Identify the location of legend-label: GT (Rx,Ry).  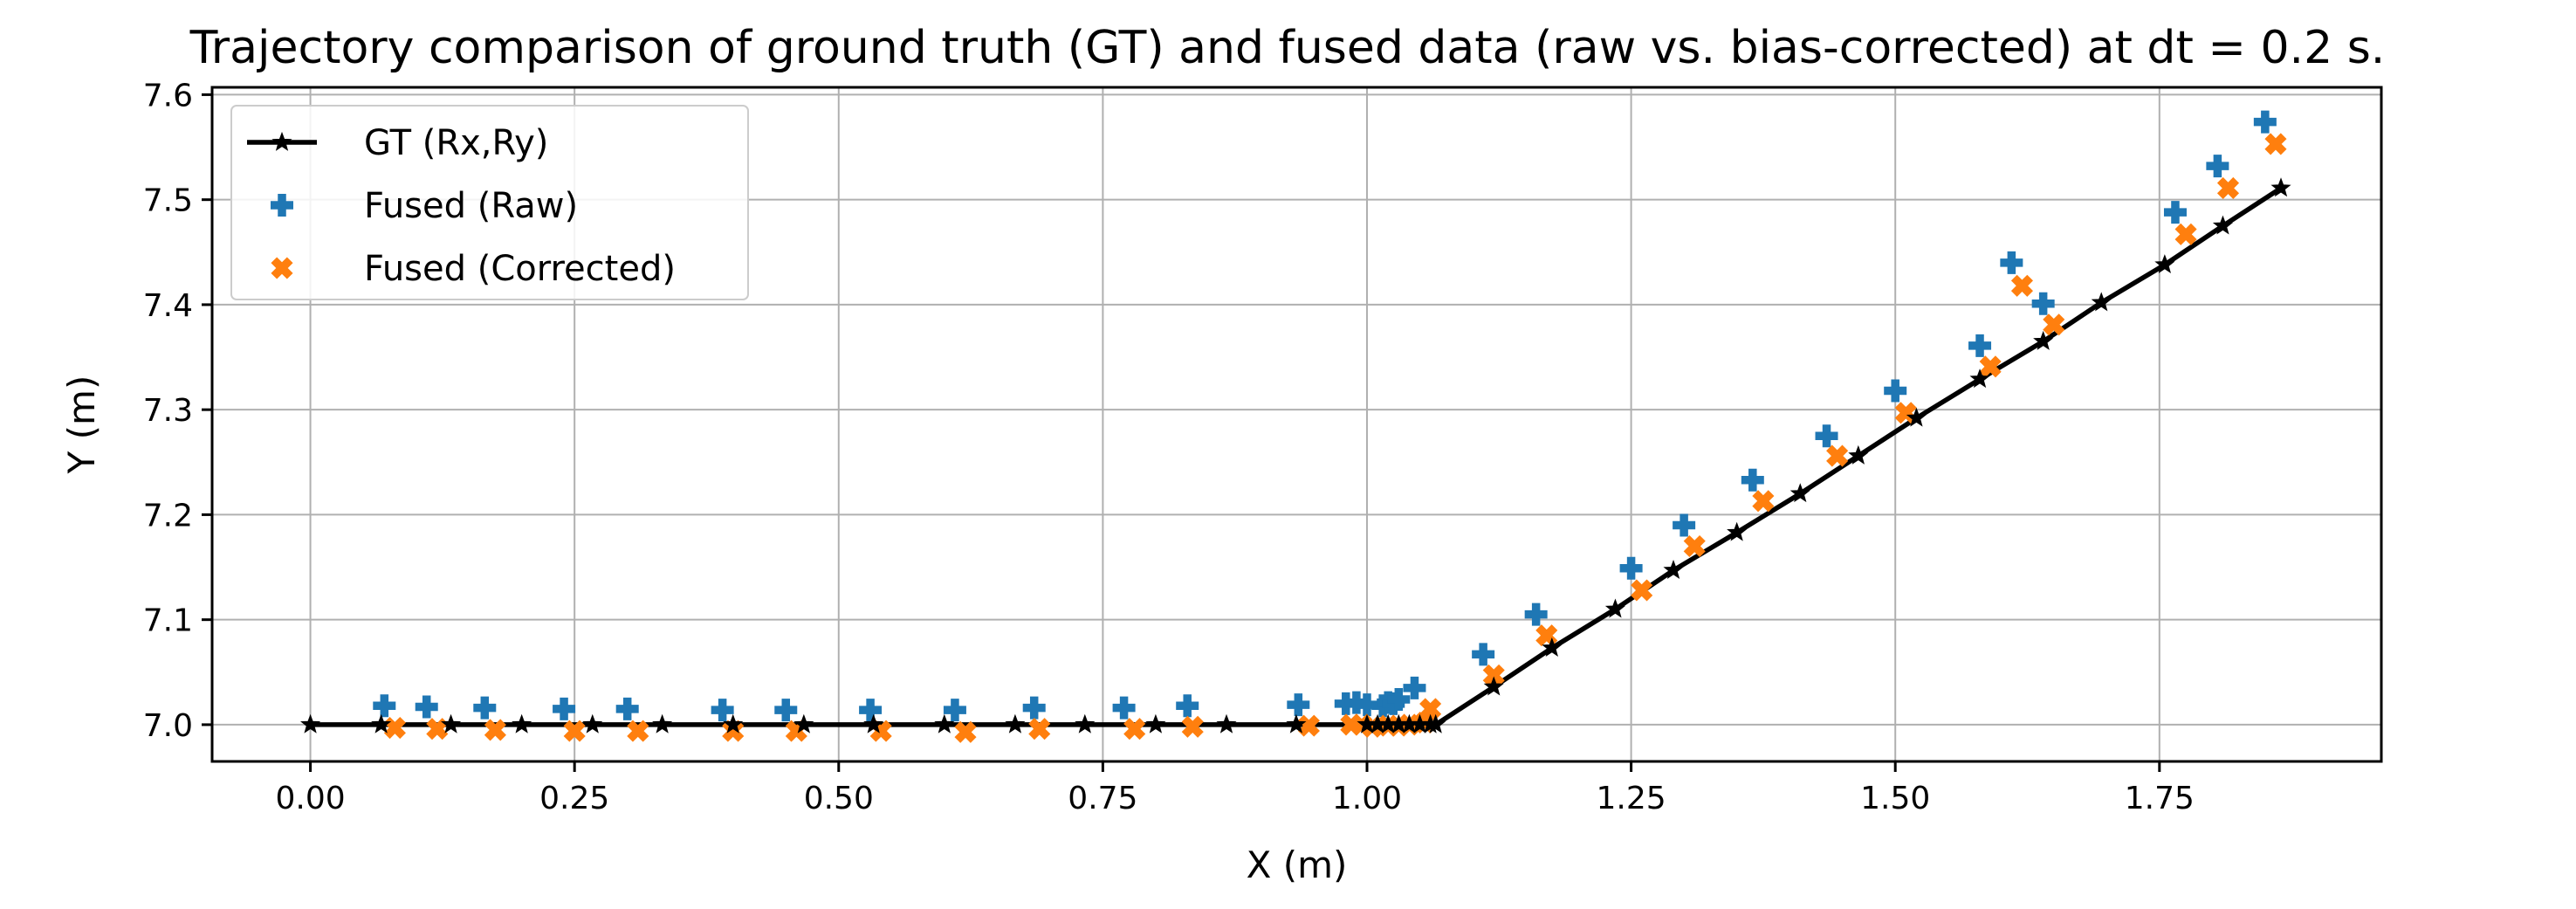
(456, 143).